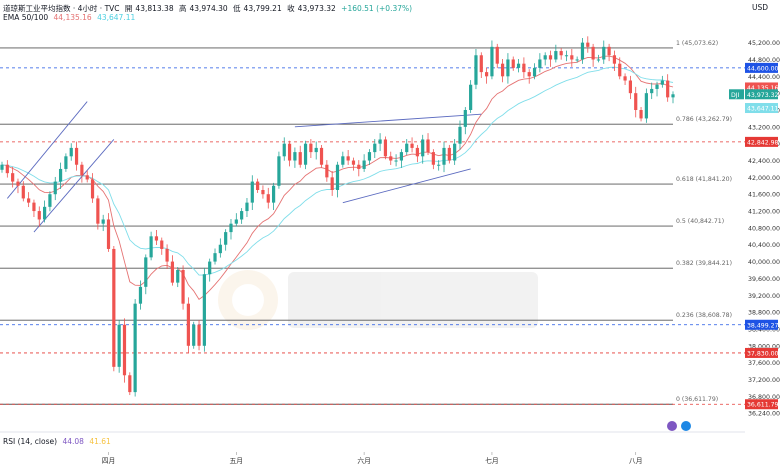 Image resolution: width=780 pixels, height=469 pixels. Describe the element at coordinates (764, 414) in the screenshot. I see `y-axis-tick-label: 36,240.00` at that location.